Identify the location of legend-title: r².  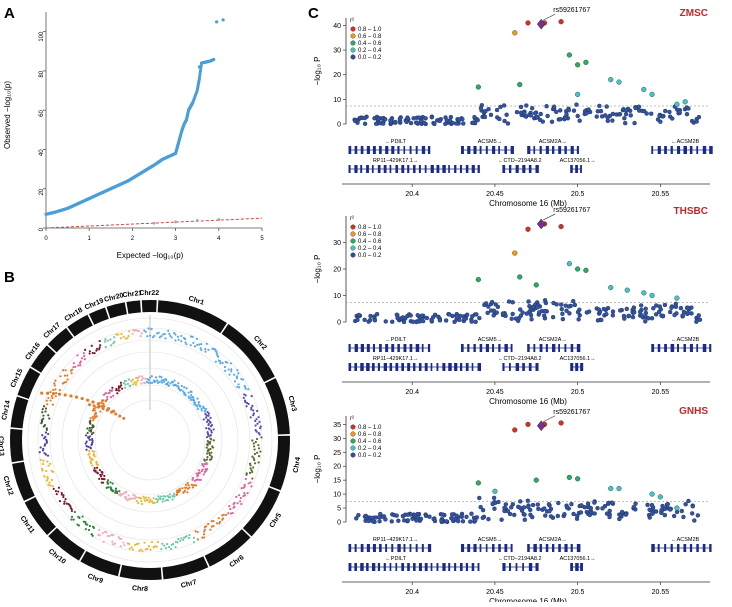
(352, 21).